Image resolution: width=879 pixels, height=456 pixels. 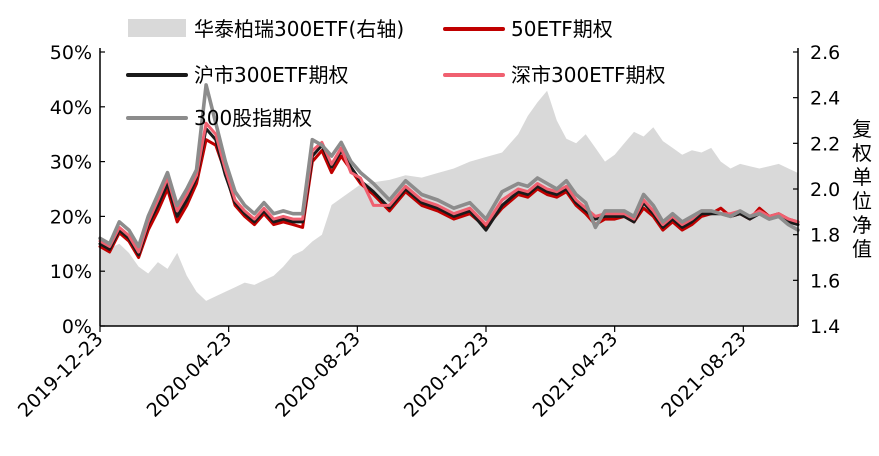 What do you see at coordinates (77, 327) in the screenshot?
I see `left-tick-label: 0%` at bounding box center [77, 327].